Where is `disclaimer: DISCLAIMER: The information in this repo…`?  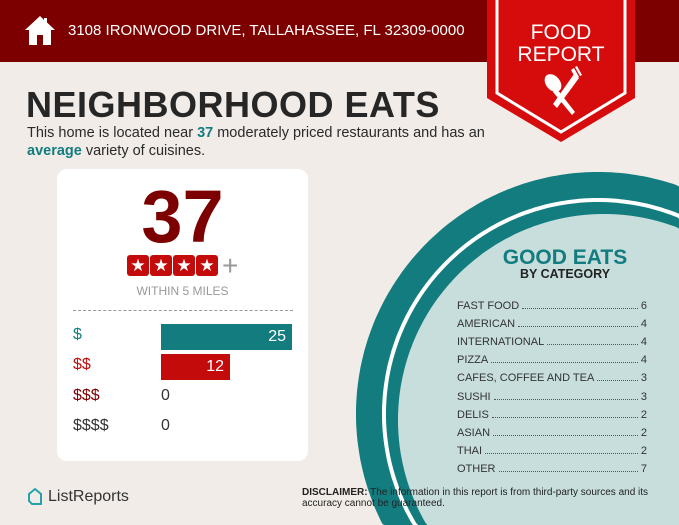
disclaimer: DISCLAIMER: The information in this repo… is located at coordinates (475, 498).